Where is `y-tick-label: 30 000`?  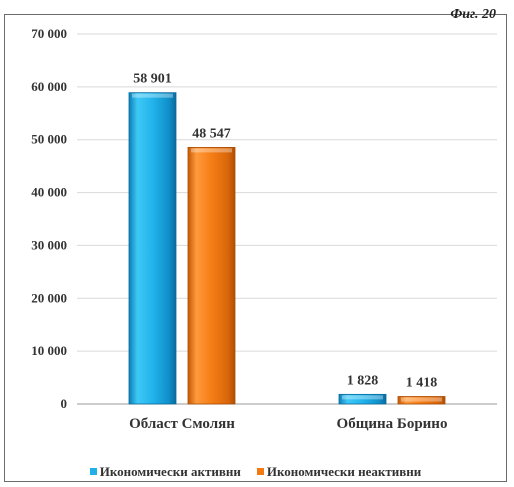
y-tick-label: 30 000 is located at coordinates (49, 244).